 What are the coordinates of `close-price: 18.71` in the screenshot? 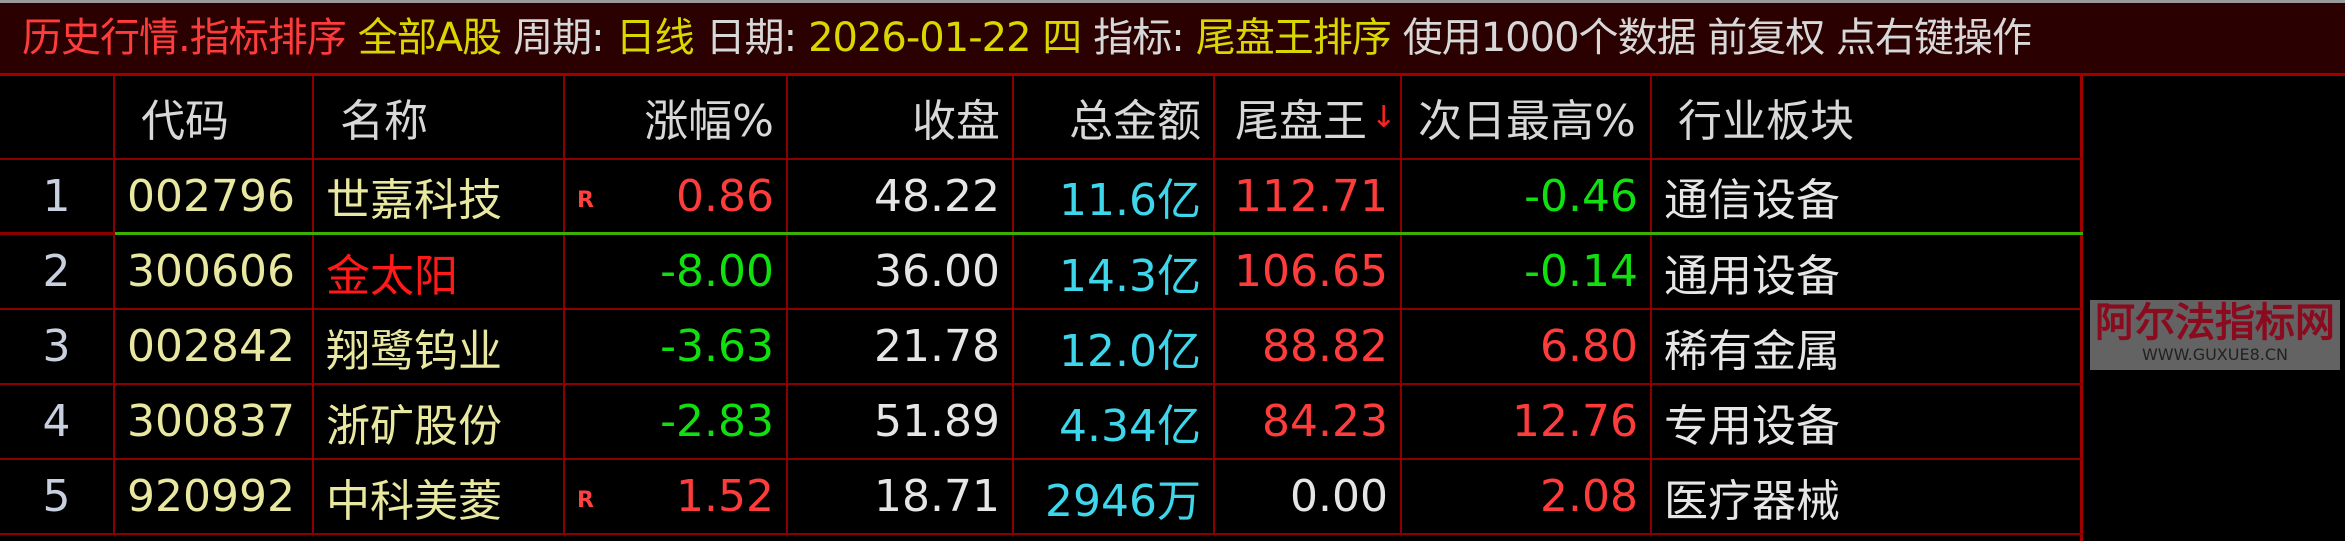 It's located at (901, 496).